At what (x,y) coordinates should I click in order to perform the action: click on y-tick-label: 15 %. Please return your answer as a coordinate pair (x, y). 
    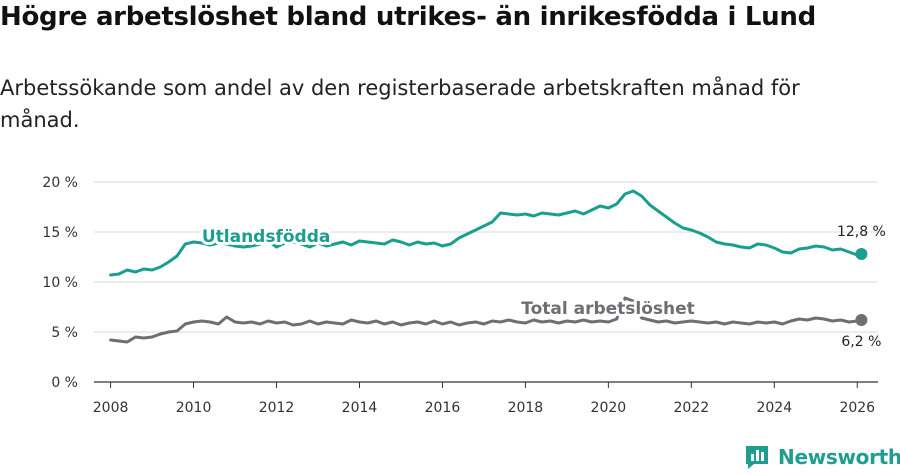
    Looking at the image, I should click on (60, 233).